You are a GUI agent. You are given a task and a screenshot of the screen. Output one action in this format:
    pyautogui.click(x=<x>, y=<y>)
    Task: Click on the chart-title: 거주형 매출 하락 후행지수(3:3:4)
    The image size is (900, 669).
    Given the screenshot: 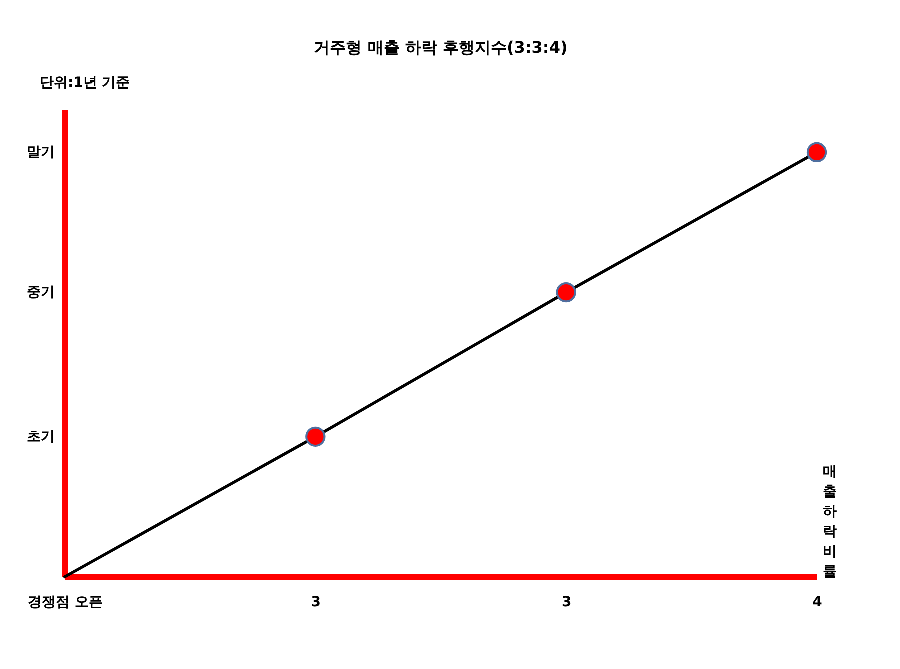 What is the action you would take?
    pyautogui.click(x=441, y=47)
    